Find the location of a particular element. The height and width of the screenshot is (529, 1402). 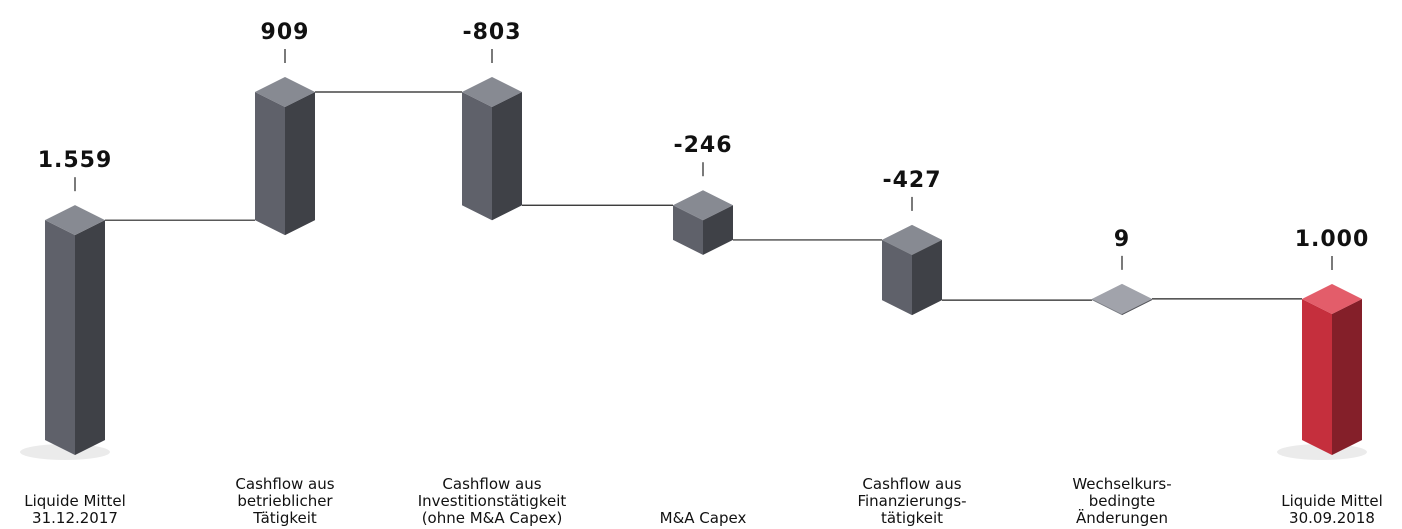

x-tick-label: 30.09.2018 is located at coordinates (1332, 518).